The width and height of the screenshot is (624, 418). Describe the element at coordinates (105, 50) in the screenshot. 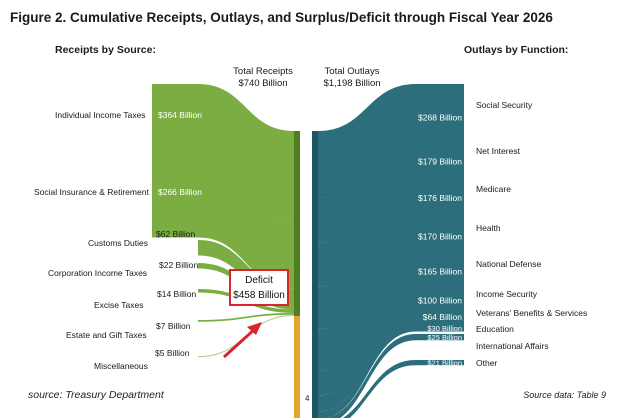

I see `receipts-header: Receipts by Source:` at that location.